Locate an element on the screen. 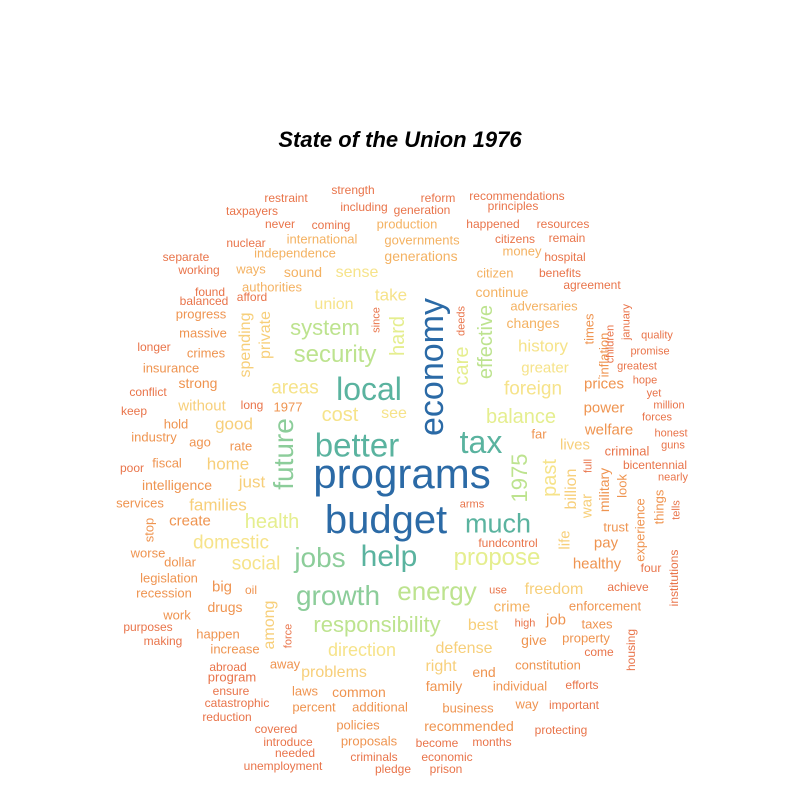  word-trust: trust is located at coordinates (616, 527).